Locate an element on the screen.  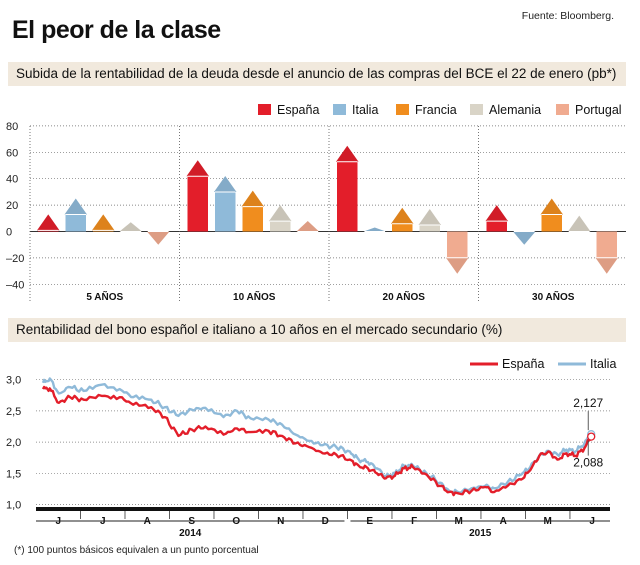
y-tick-label: 80 is located at coordinates (12, 127).